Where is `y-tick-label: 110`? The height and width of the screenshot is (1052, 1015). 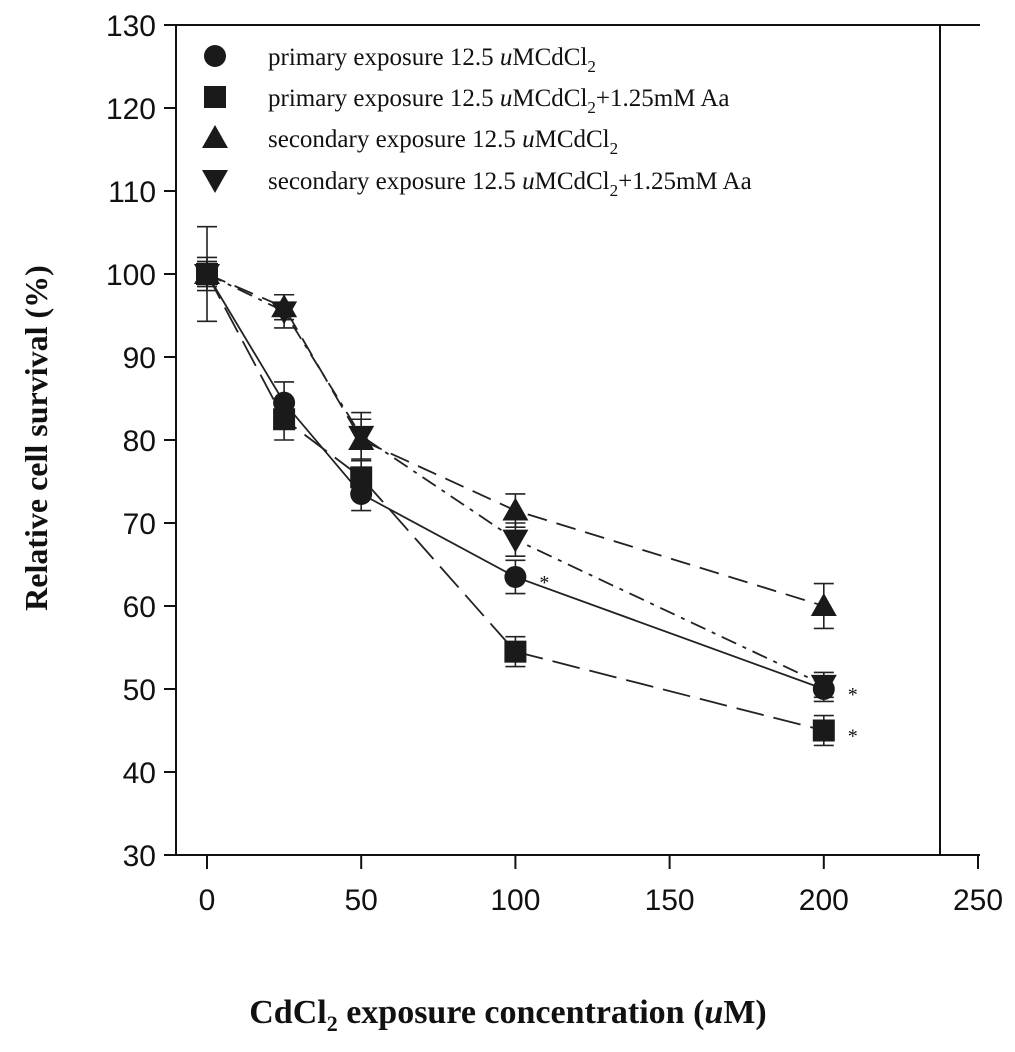 y-tick-label: 110 is located at coordinates (132, 192).